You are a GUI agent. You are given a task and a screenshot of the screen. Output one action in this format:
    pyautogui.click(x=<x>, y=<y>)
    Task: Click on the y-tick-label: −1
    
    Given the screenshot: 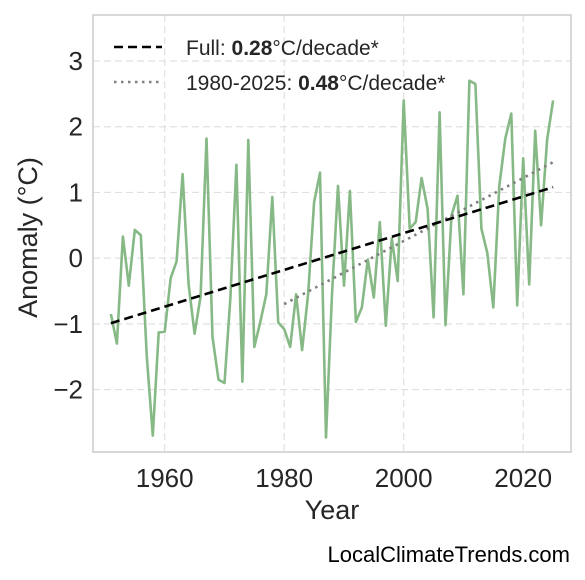 What is the action you would take?
    pyautogui.click(x=68, y=324)
    